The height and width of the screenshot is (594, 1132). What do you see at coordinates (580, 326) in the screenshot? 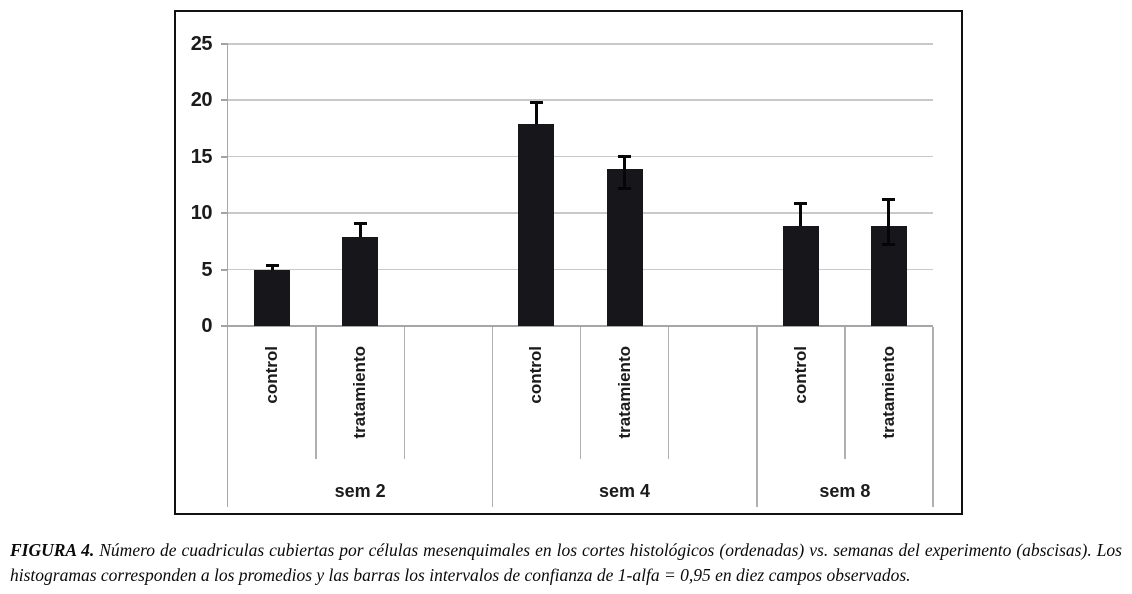
I see `gridline-y0` at bounding box center [580, 326].